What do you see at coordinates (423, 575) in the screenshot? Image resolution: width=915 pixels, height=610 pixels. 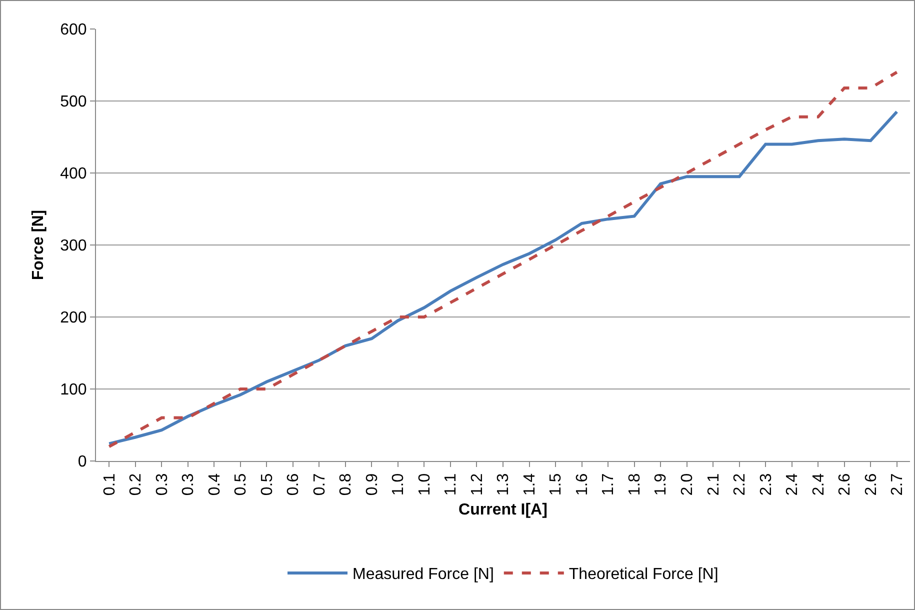 I see `legend-label: Measured Force [N]` at bounding box center [423, 575].